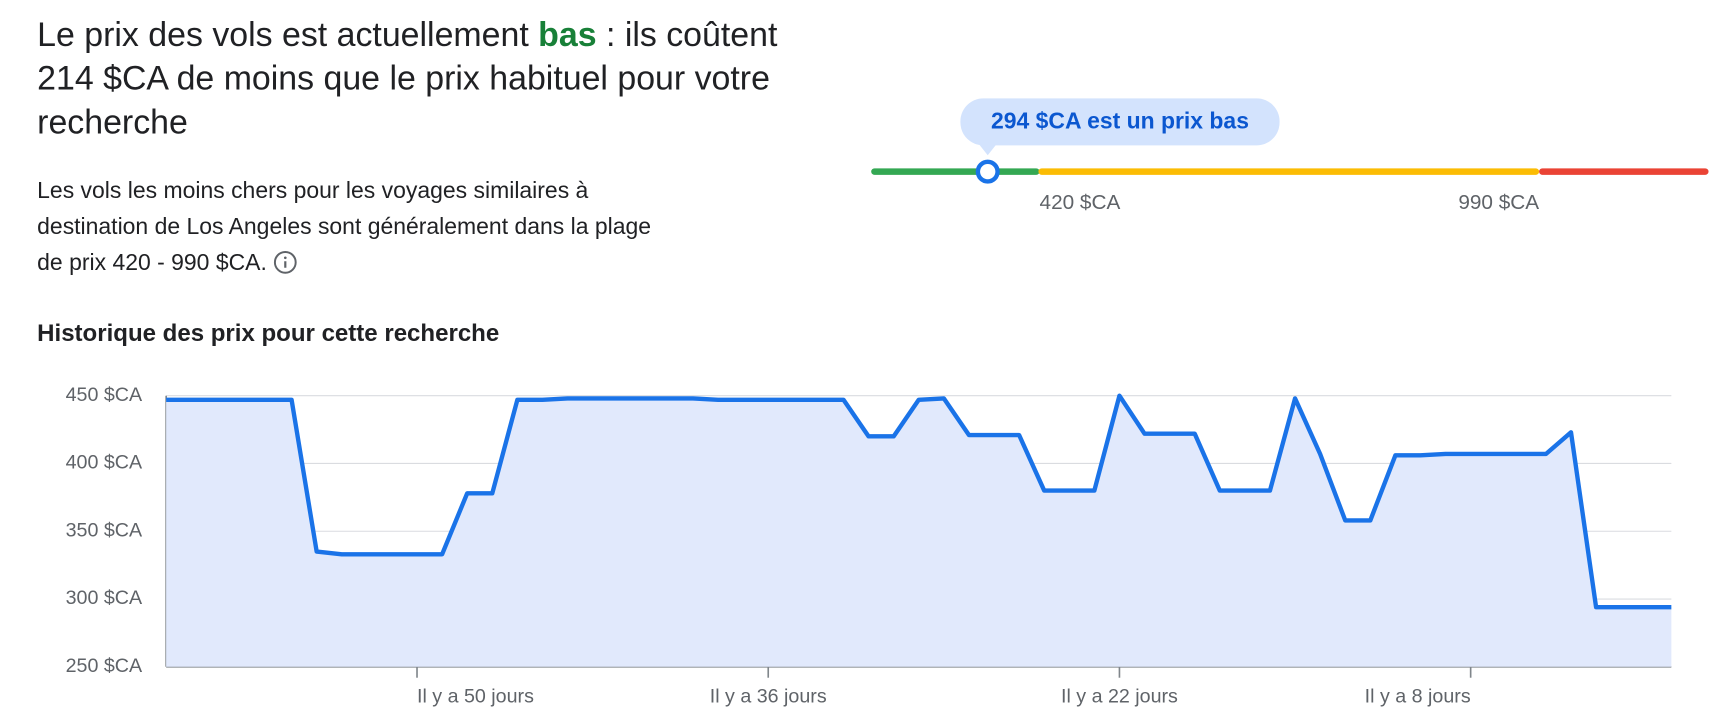  Describe the element at coordinates (268, 333) in the screenshot. I see `chart-title: Historique des prix pour cette recherche` at that location.